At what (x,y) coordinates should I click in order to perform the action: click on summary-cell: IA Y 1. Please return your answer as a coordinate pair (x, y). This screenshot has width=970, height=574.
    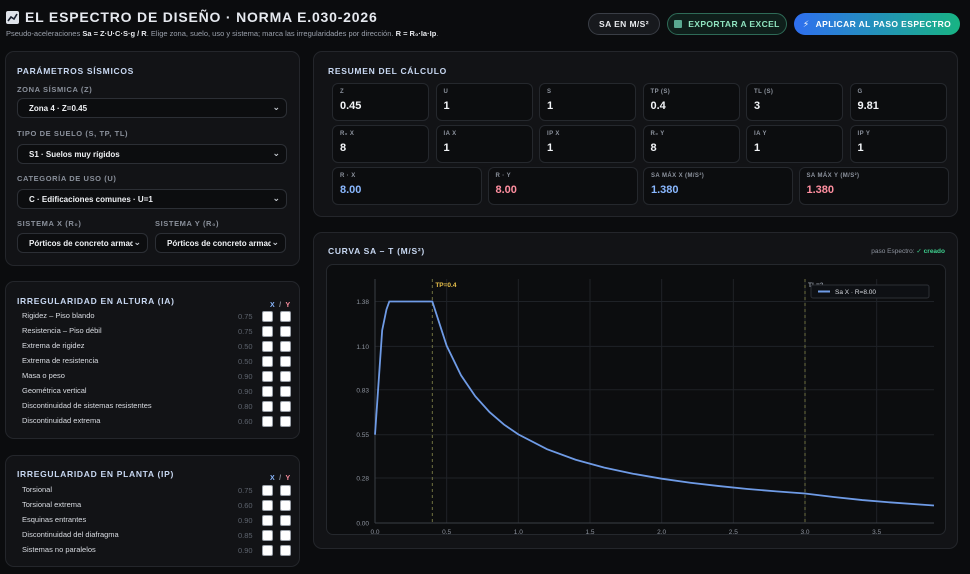
    Looking at the image, I should click on (794, 144).